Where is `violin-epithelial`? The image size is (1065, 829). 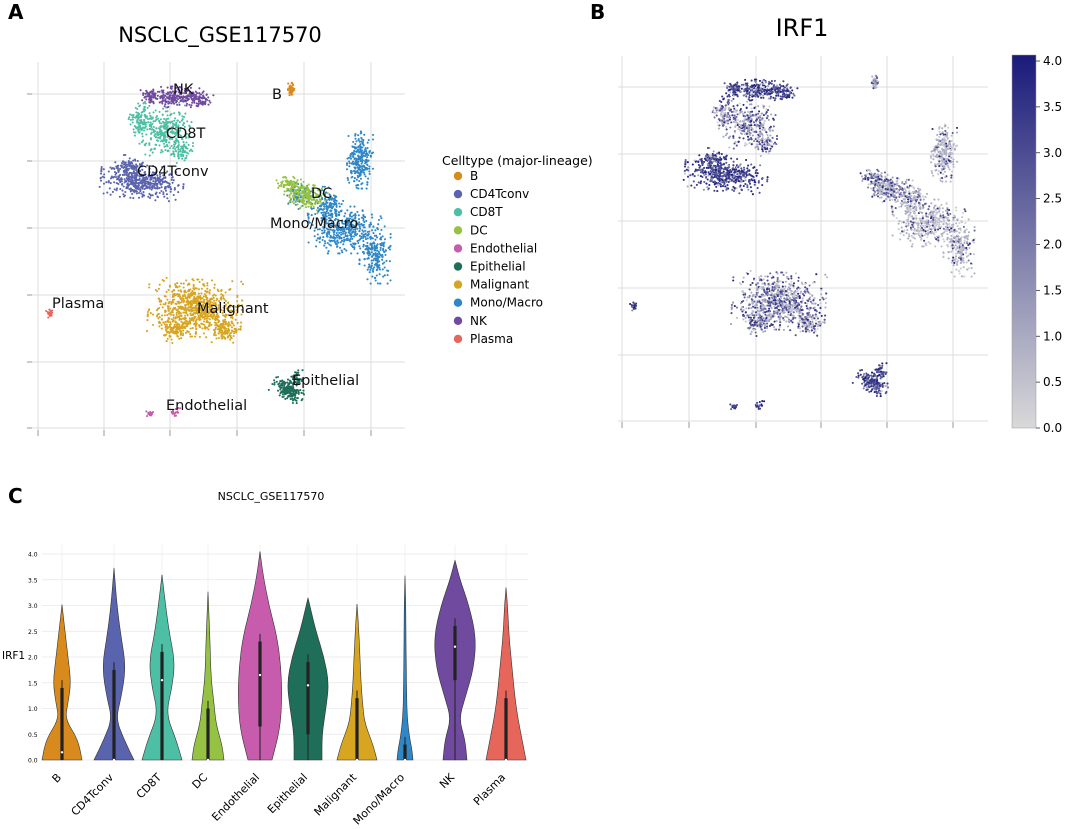
violin-epithelial is located at coordinates (308, 679).